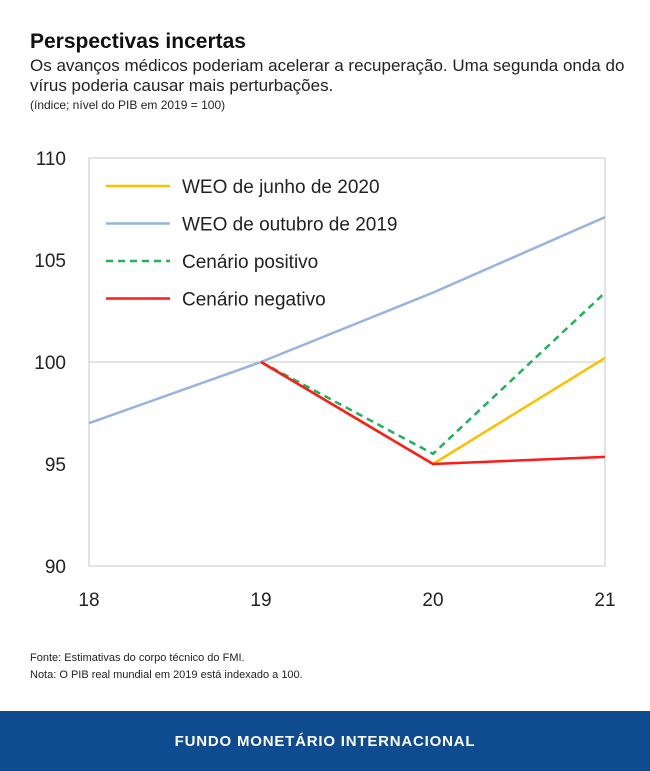 The height and width of the screenshot is (771, 650). What do you see at coordinates (250, 262) in the screenshot?
I see `legend-label-2: Cenário positivo` at bounding box center [250, 262].